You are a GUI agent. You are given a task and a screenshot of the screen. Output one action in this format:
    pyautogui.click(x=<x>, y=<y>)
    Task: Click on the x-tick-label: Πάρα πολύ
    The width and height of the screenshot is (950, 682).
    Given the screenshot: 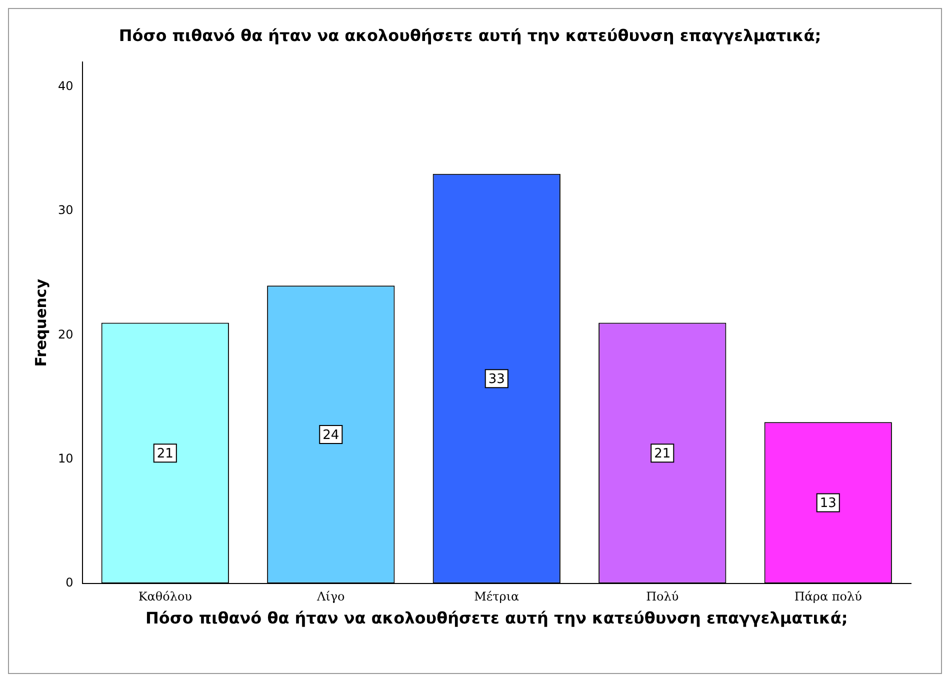 What is the action you would take?
    pyautogui.click(x=828, y=597)
    